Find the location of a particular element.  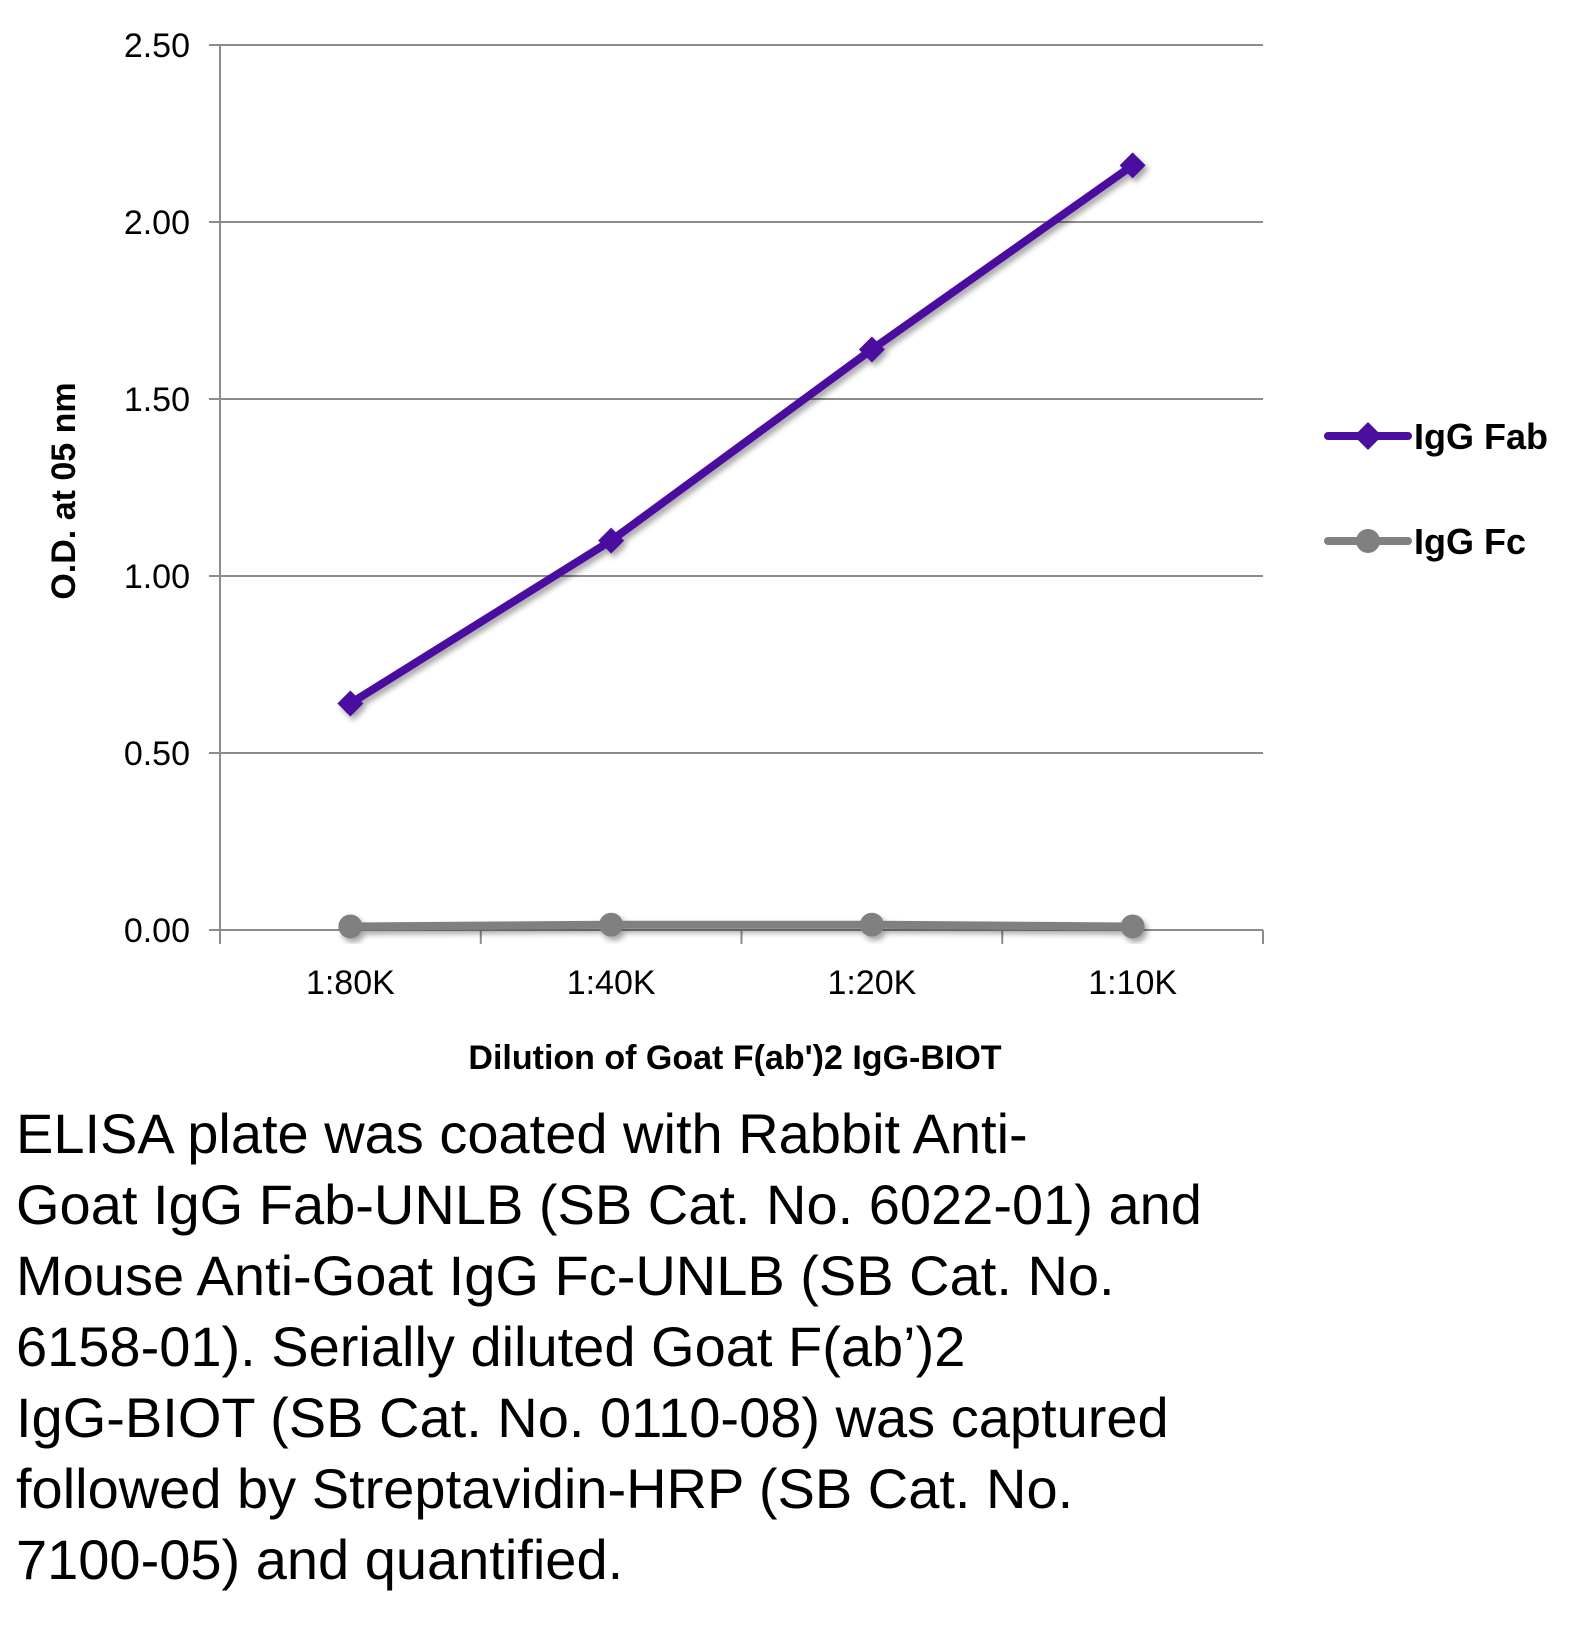

x-tick-label: 1:40K is located at coordinates (611, 983).